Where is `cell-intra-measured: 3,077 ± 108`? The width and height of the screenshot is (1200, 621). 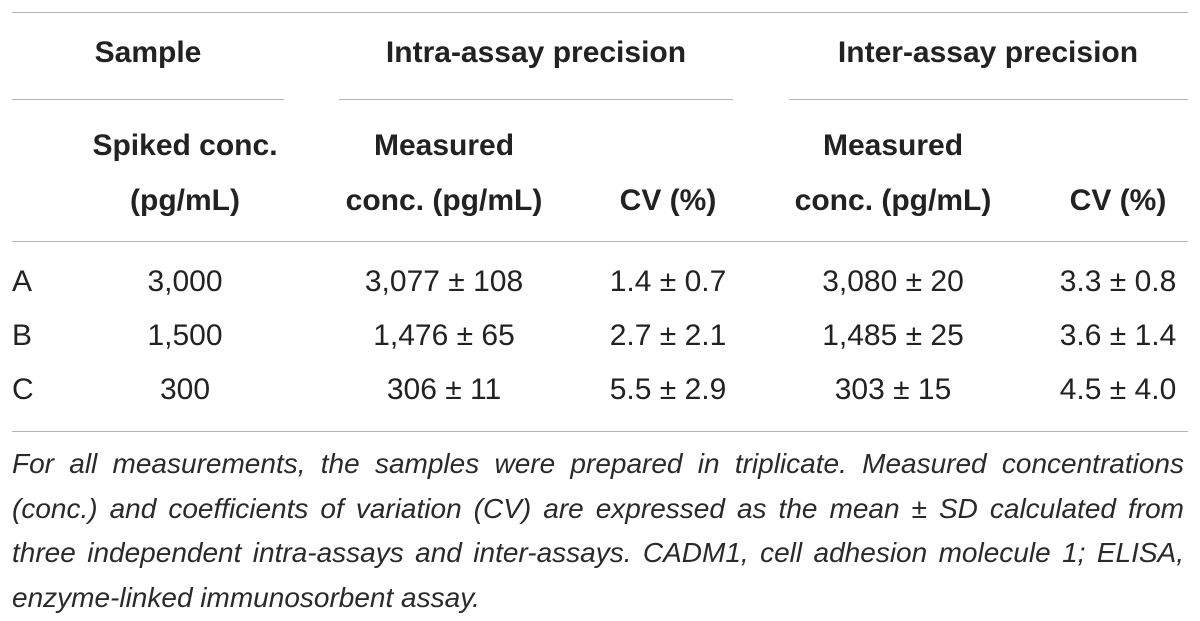 cell-intra-measured: 3,077 ± 108 is located at coordinates (444, 281).